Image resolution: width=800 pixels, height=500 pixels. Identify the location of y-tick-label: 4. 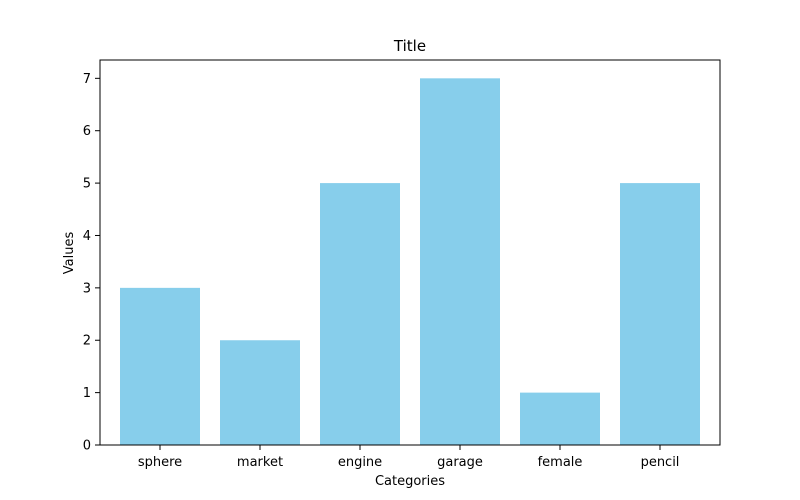
(87, 236).